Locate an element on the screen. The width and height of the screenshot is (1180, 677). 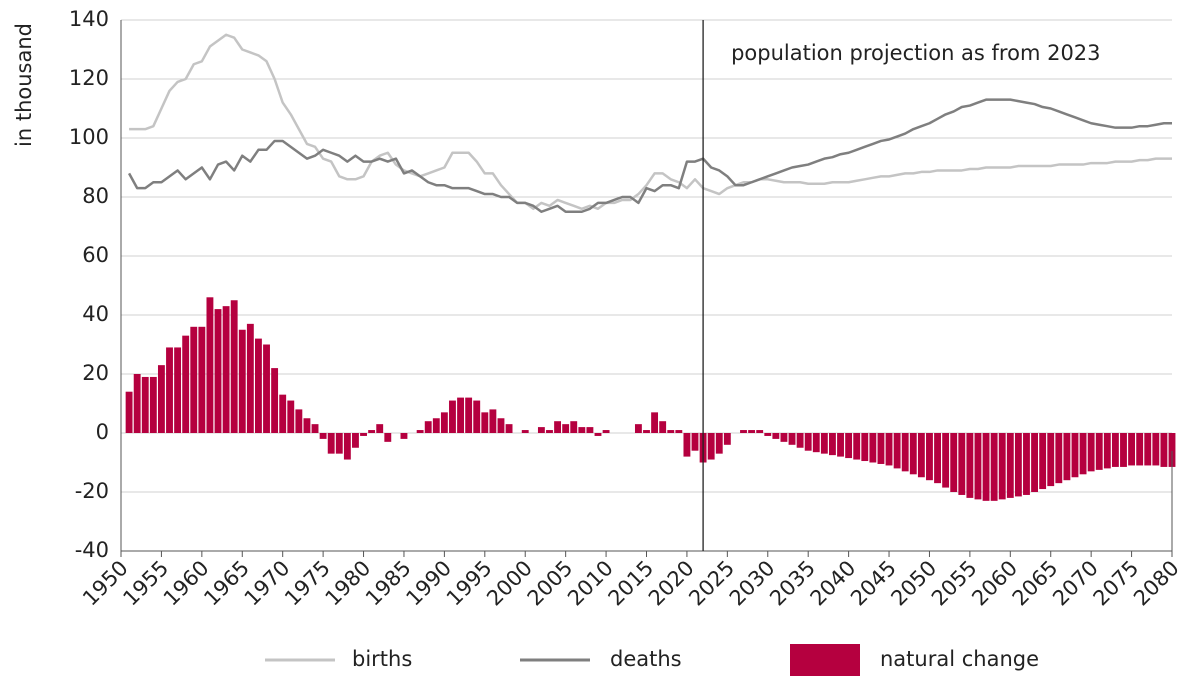
y-tick-label: 140 is located at coordinates (89, 19).